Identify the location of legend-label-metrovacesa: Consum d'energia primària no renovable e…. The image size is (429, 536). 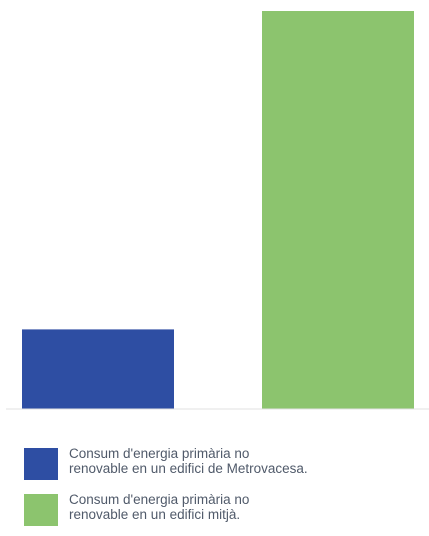
(244, 461).